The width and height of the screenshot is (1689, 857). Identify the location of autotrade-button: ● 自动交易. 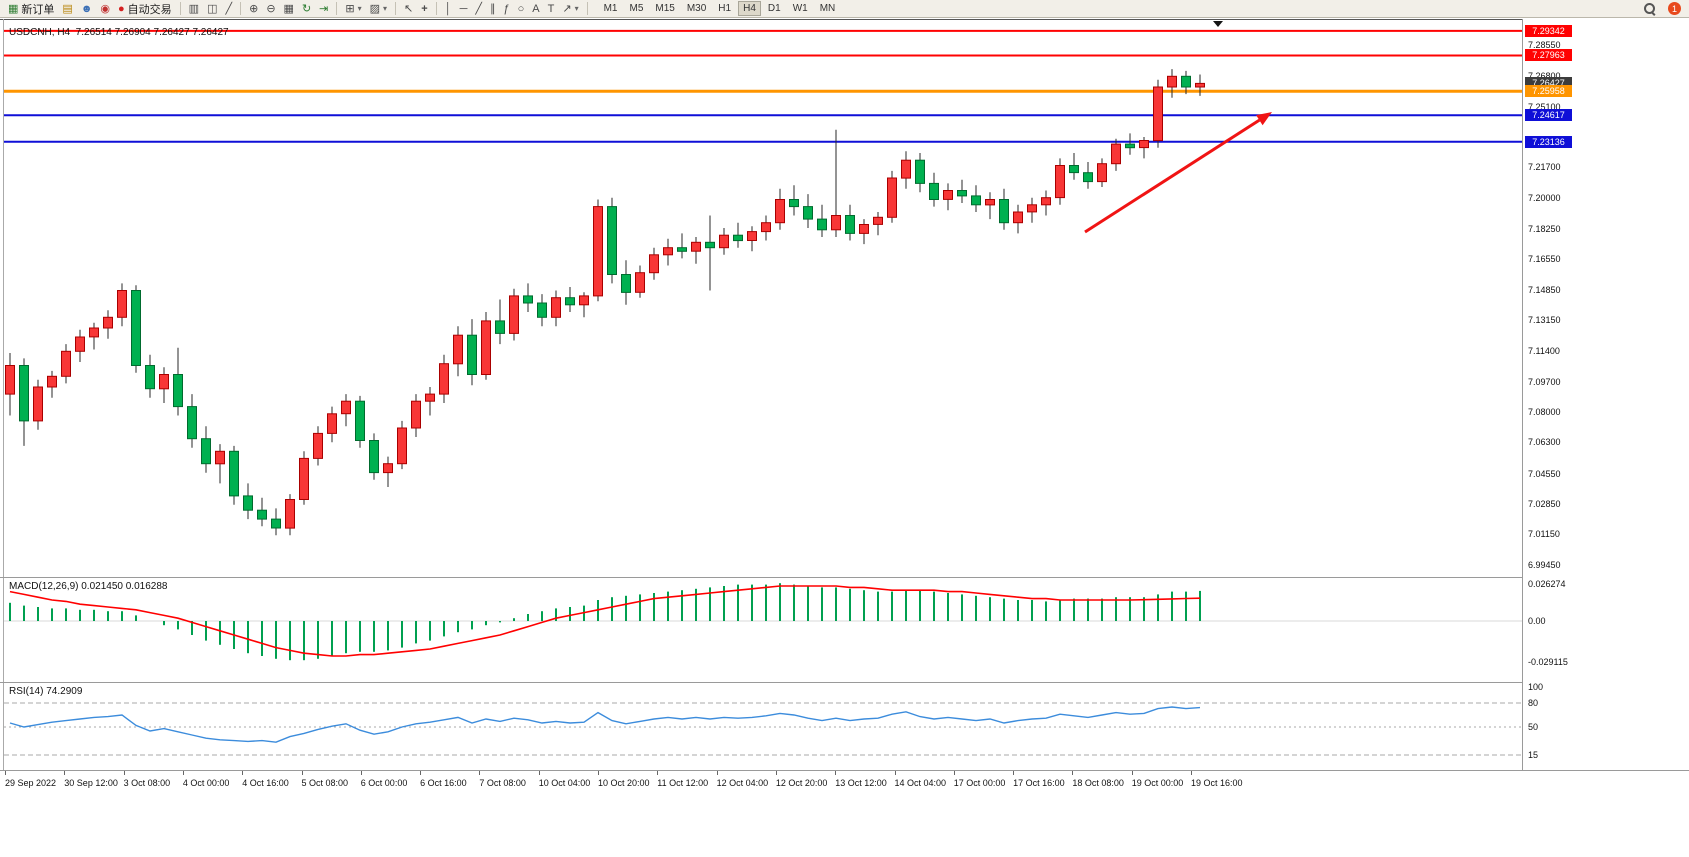
(145, 9).